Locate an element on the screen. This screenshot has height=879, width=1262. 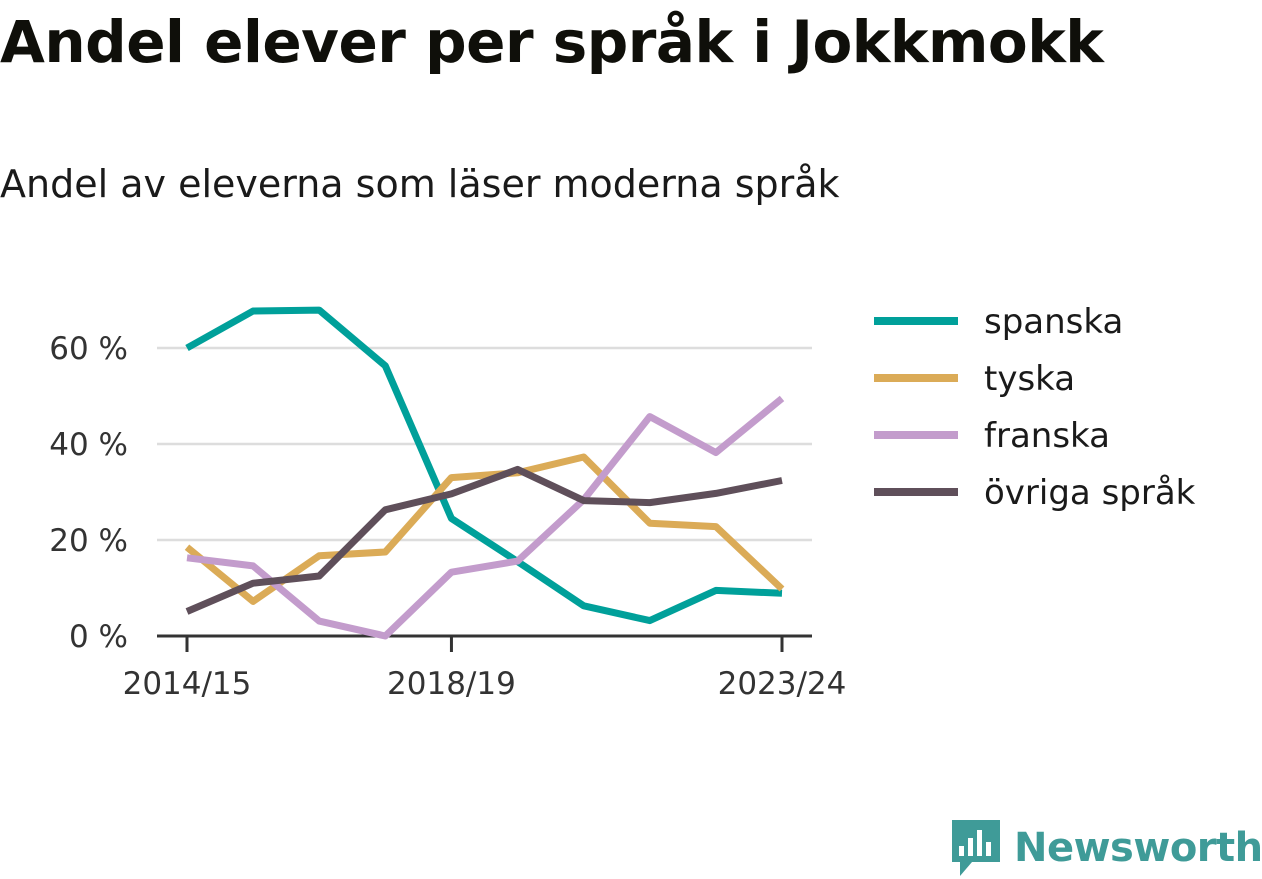
x-axis: 2014/15 2018/19 2023/24 is located at coordinates (485, 668).